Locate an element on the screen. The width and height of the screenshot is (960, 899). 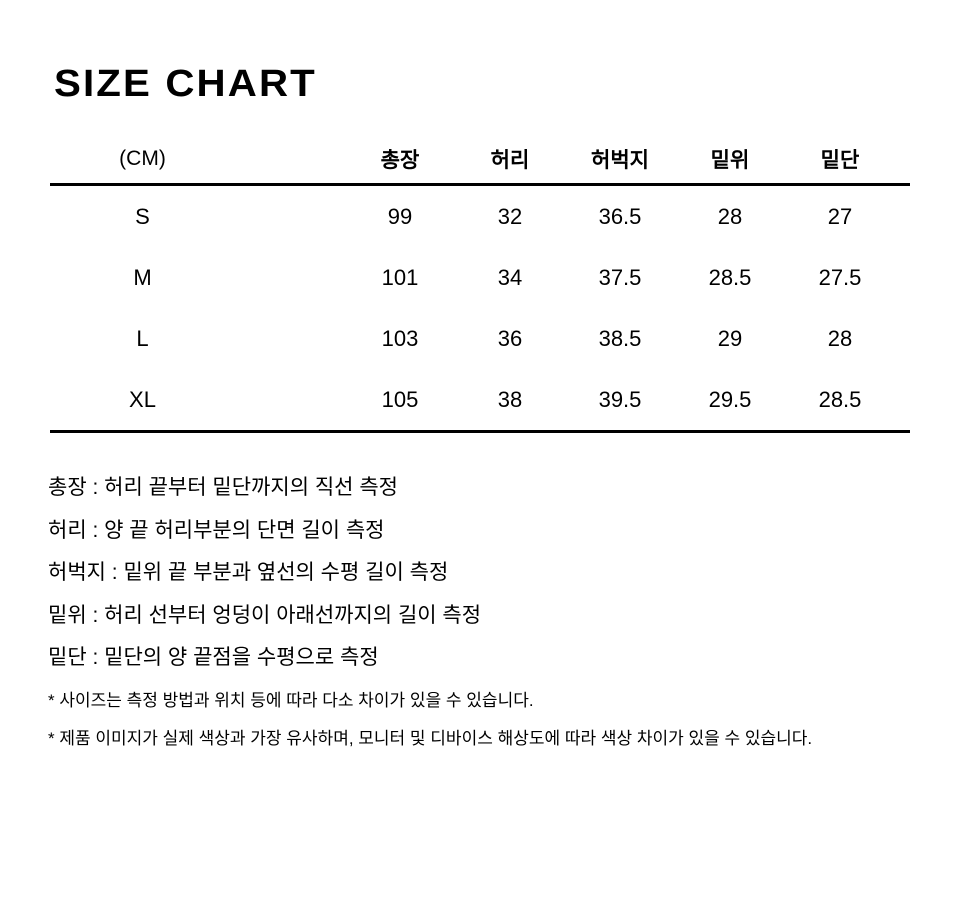
cell: 36 is located at coordinates (510, 338).